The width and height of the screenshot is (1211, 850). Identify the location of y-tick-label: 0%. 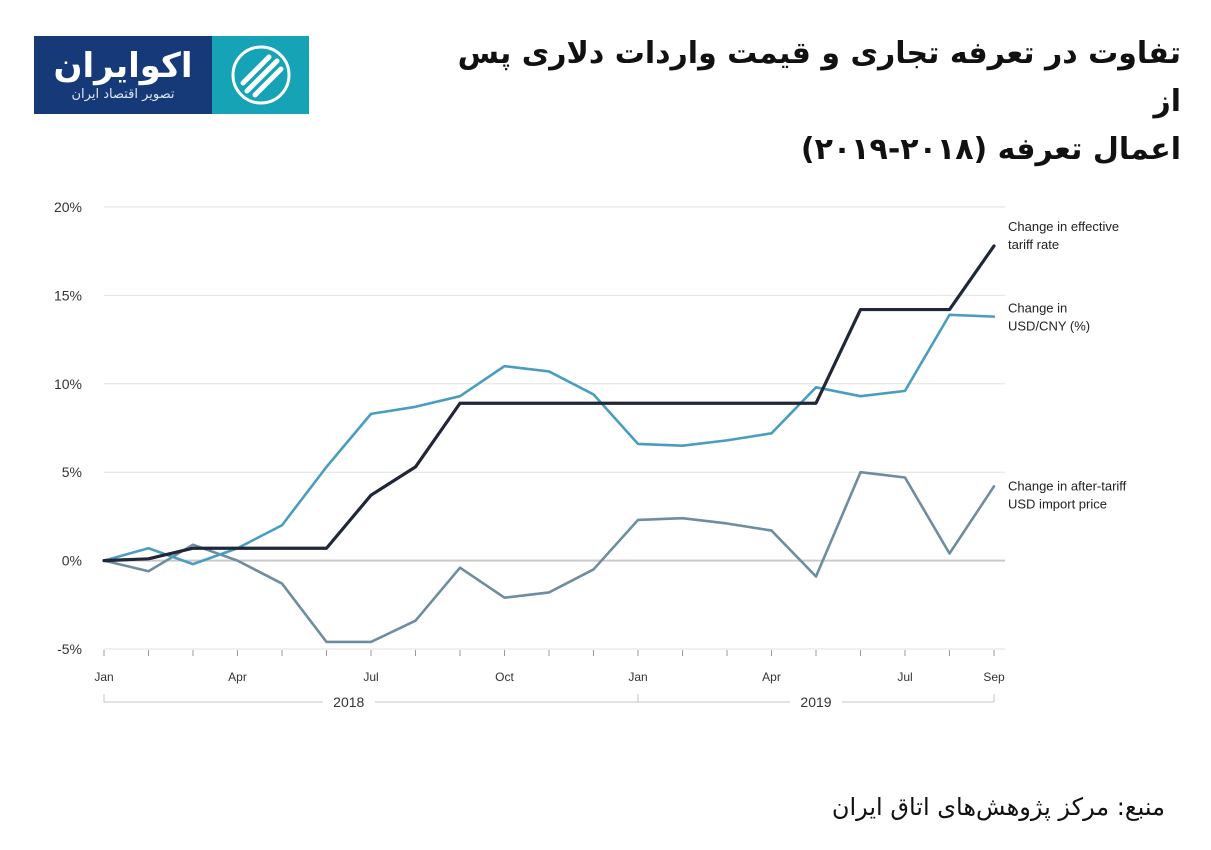
(72, 561).